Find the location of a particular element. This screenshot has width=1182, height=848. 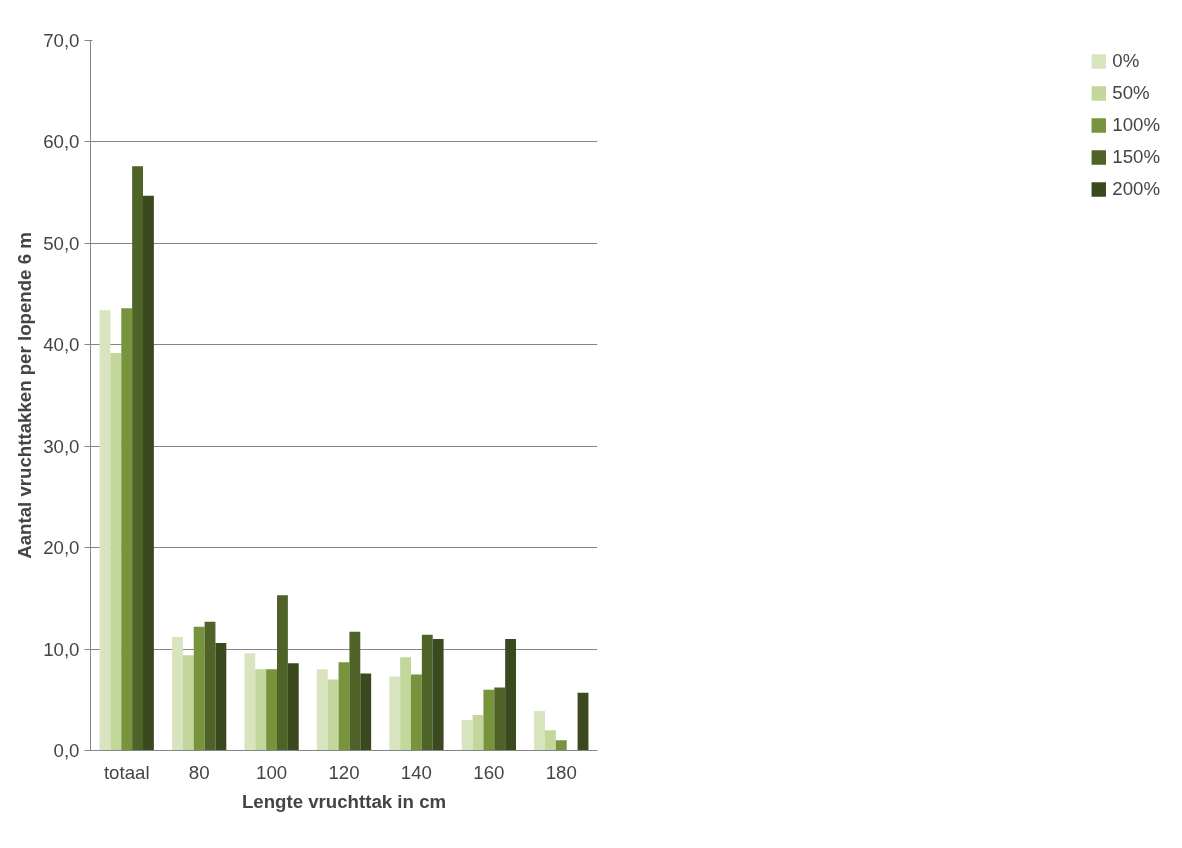

x-tick-label: 140 is located at coordinates (416, 772).